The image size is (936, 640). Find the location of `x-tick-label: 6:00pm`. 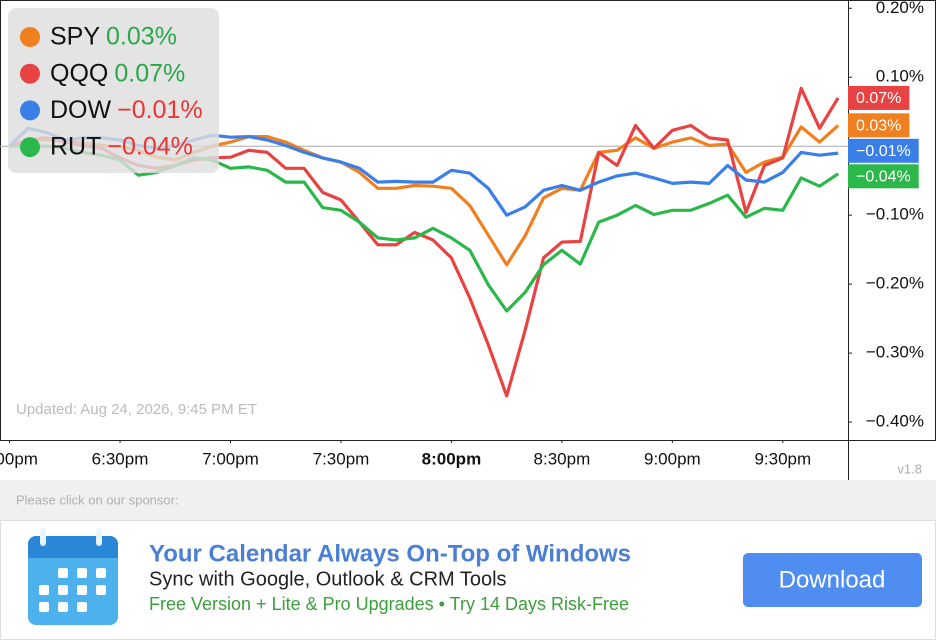

x-tick-label: 6:00pm is located at coordinates (19, 458).